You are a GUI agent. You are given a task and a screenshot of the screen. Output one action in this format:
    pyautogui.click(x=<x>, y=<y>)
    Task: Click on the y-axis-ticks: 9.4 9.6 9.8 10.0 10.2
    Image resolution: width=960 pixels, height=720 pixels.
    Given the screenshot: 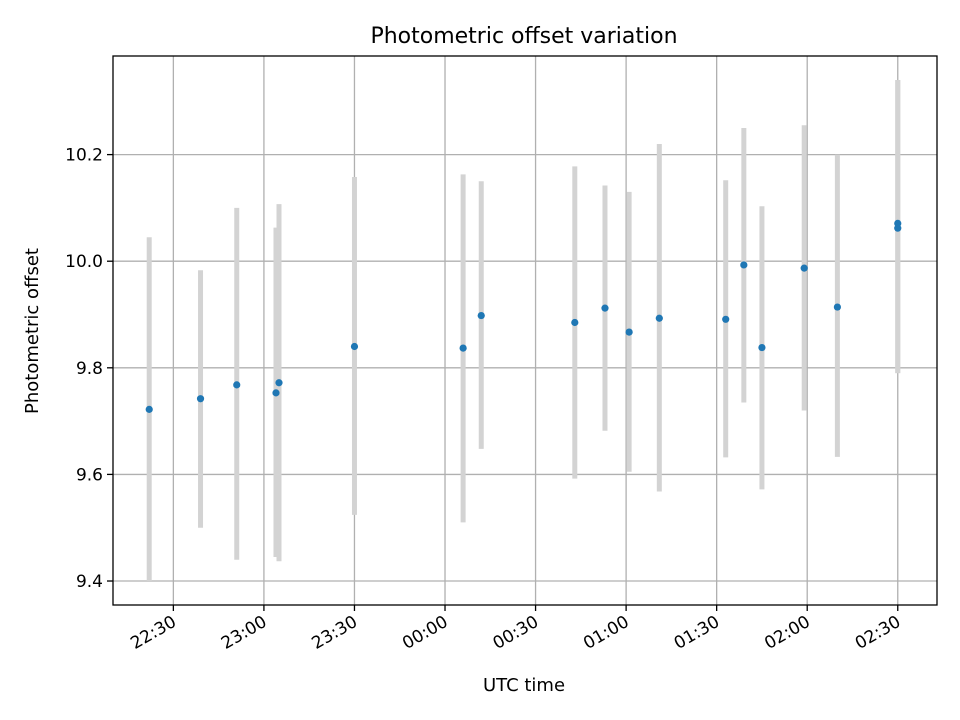 What is the action you would take?
    pyautogui.click(x=89, y=369)
    